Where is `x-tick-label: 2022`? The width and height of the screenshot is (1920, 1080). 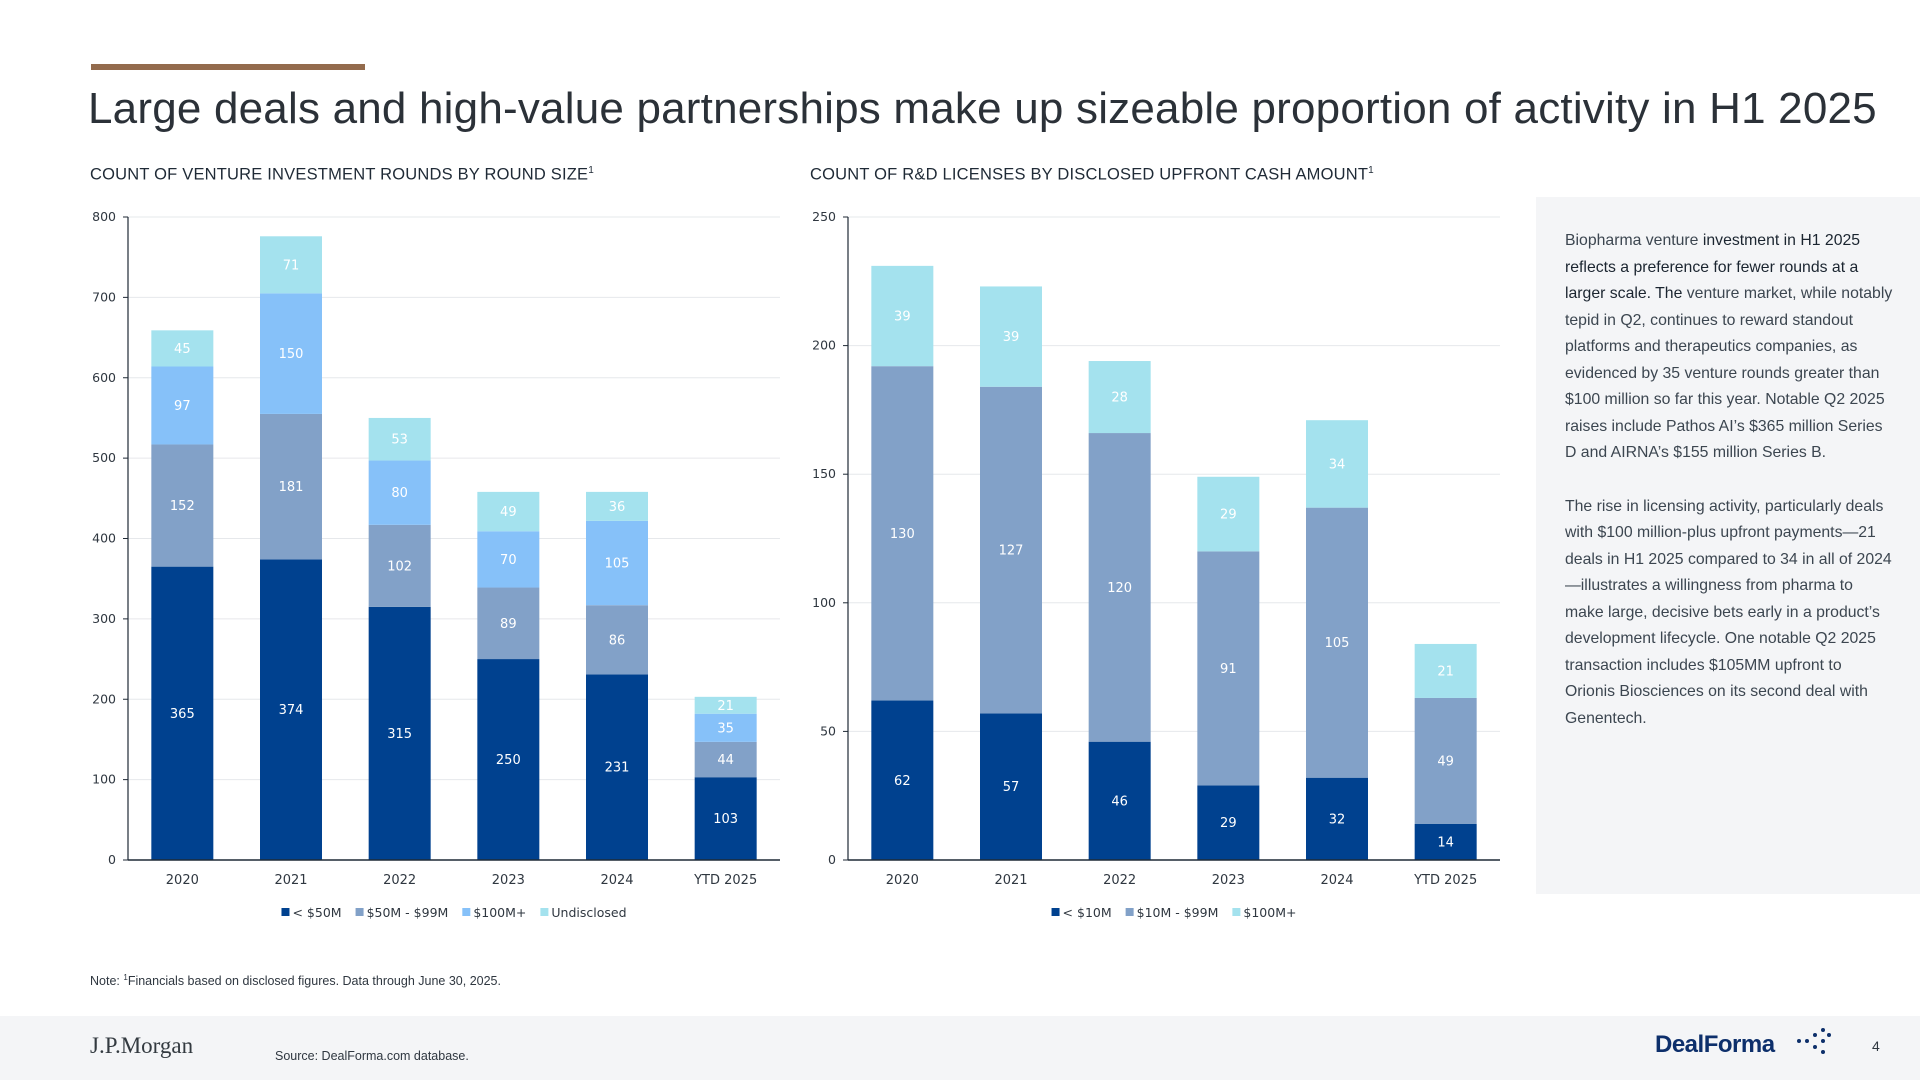
x-tick-label: 2022 is located at coordinates (399, 880).